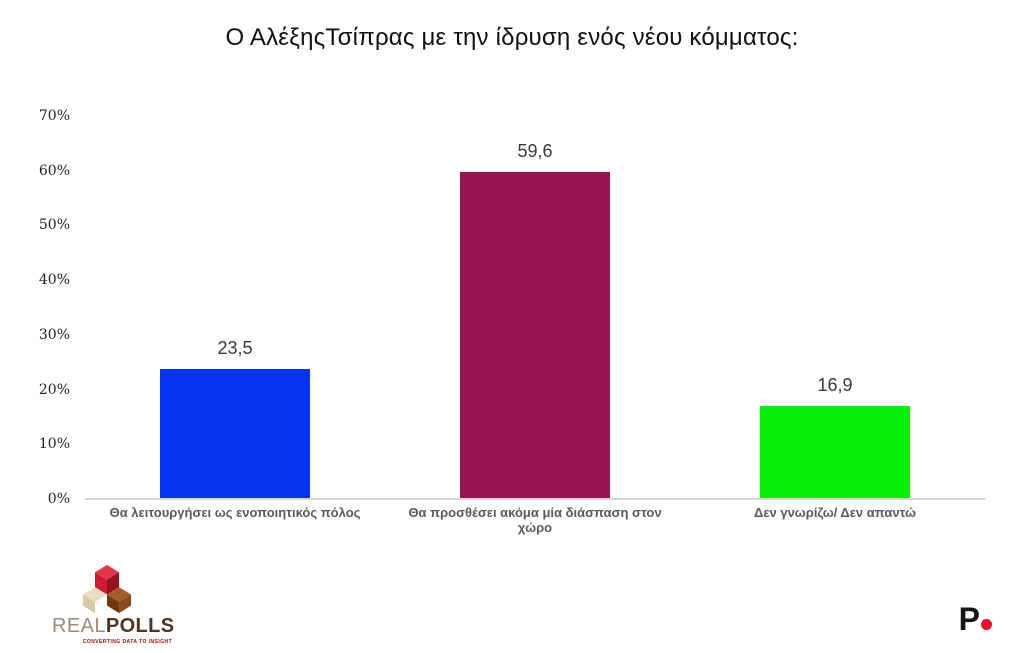 Image resolution: width=1024 pixels, height=653 pixels. What do you see at coordinates (986, 624) in the screenshot?
I see `p-logo-dot` at bounding box center [986, 624].